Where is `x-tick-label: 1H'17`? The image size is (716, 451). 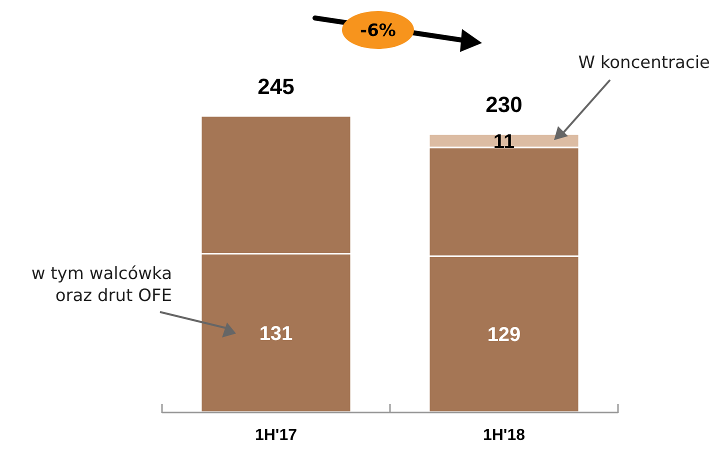 x-tick-label: 1H'17 is located at coordinates (276, 435).